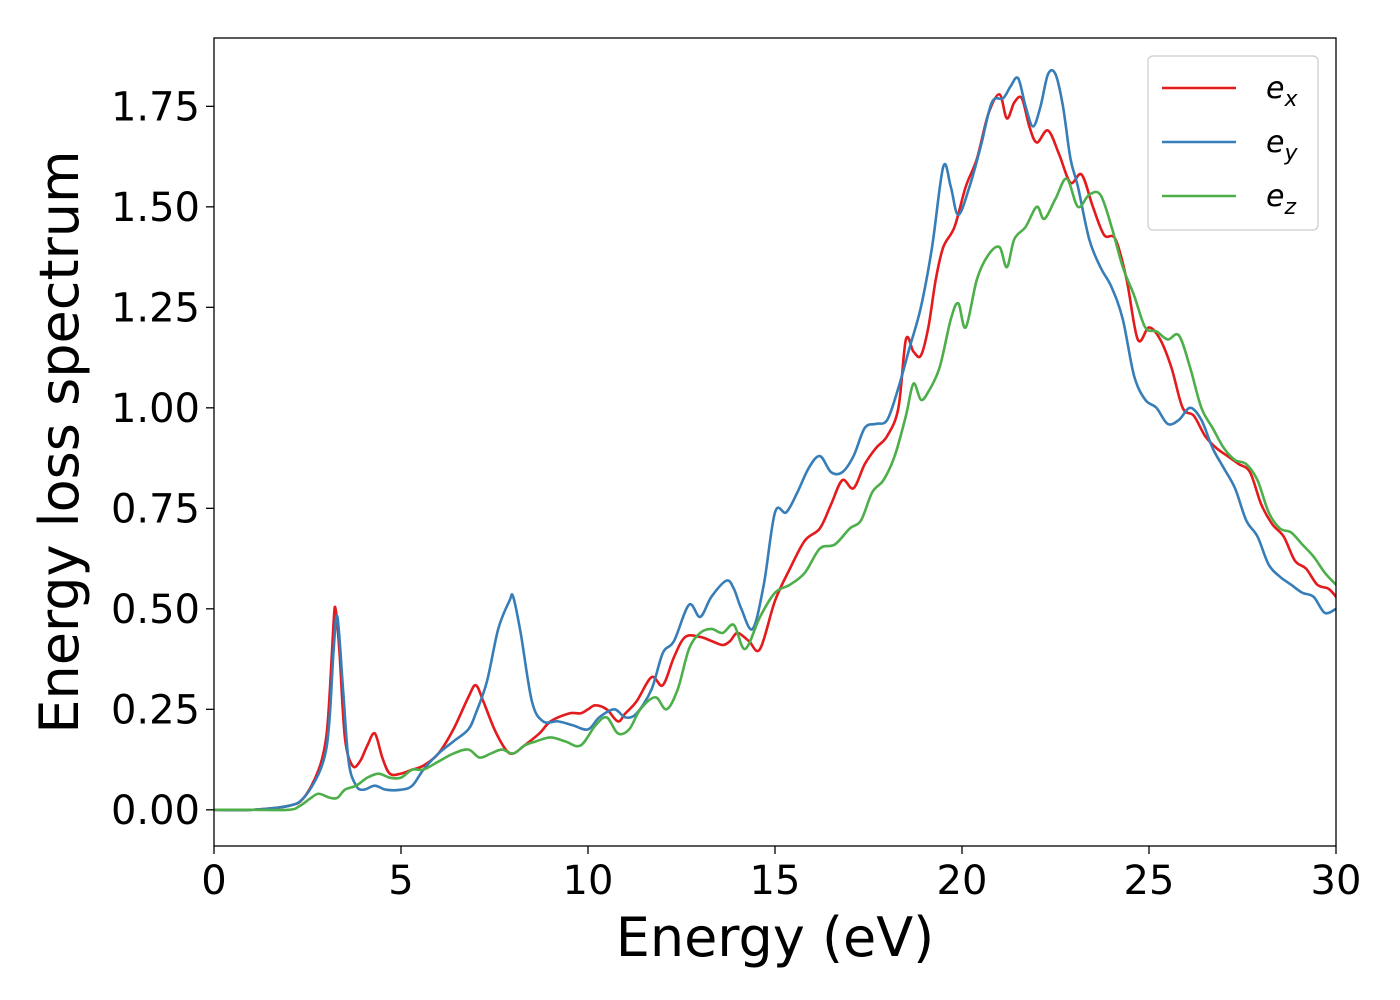 This screenshot has width=1400, height=1000. Describe the element at coordinates (962, 881) in the screenshot. I see `x-tick-label: 20` at that location.